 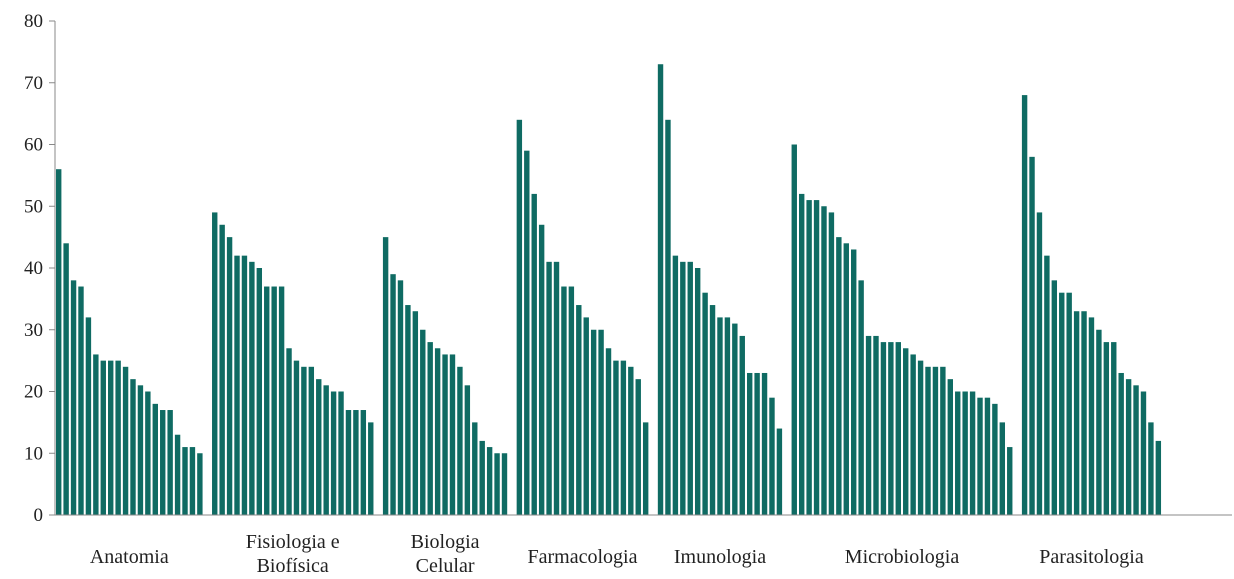 What do you see at coordinates (33, 145) in the screenshot?
I see `y-tick-label: 60` at bounding box center [33, 145].